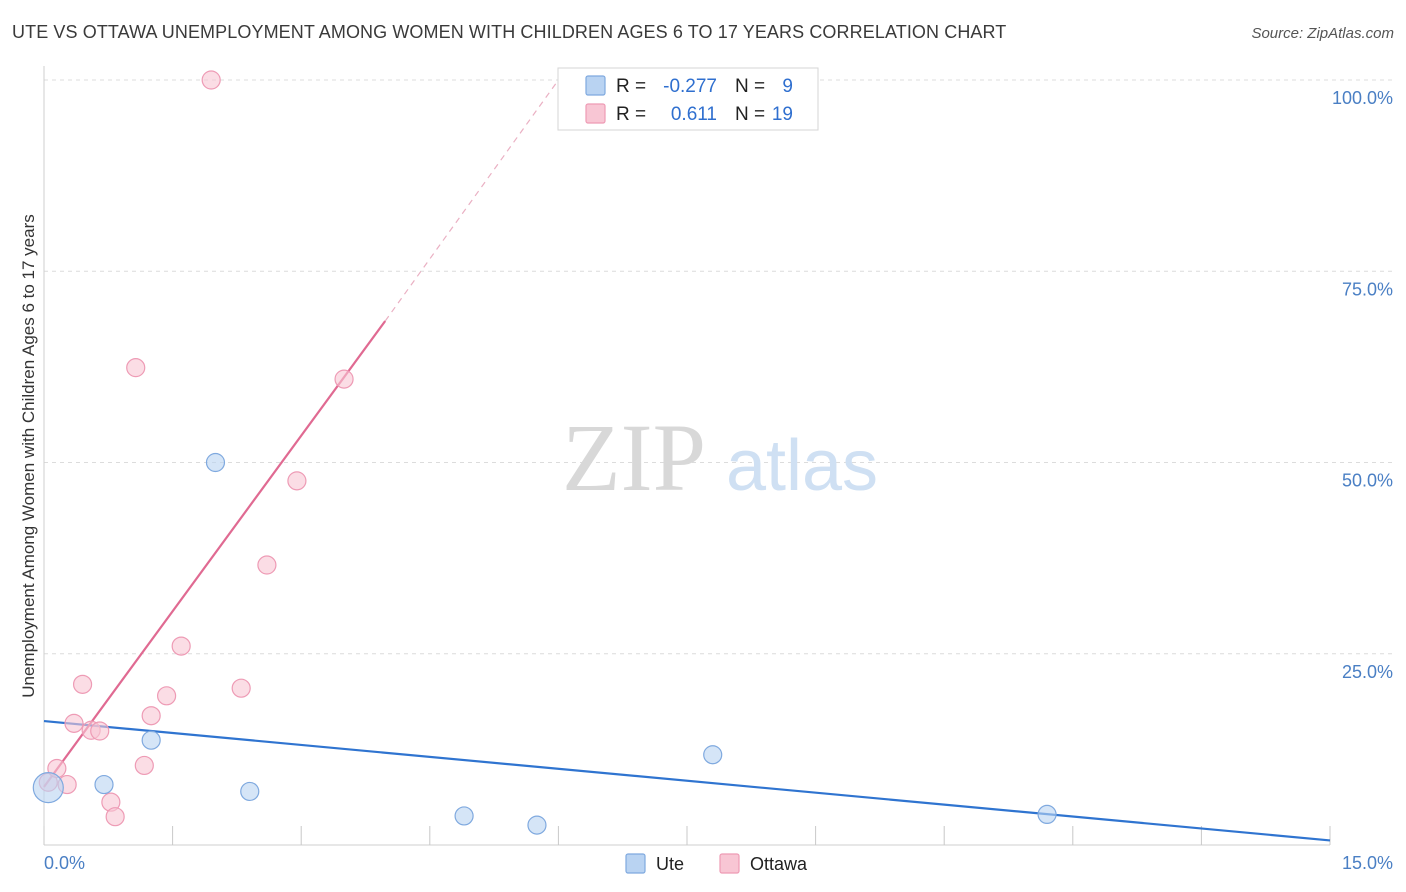 The image size is (1406, 892). I want to click on series-legend-swatch-ute, so click(635, 863).